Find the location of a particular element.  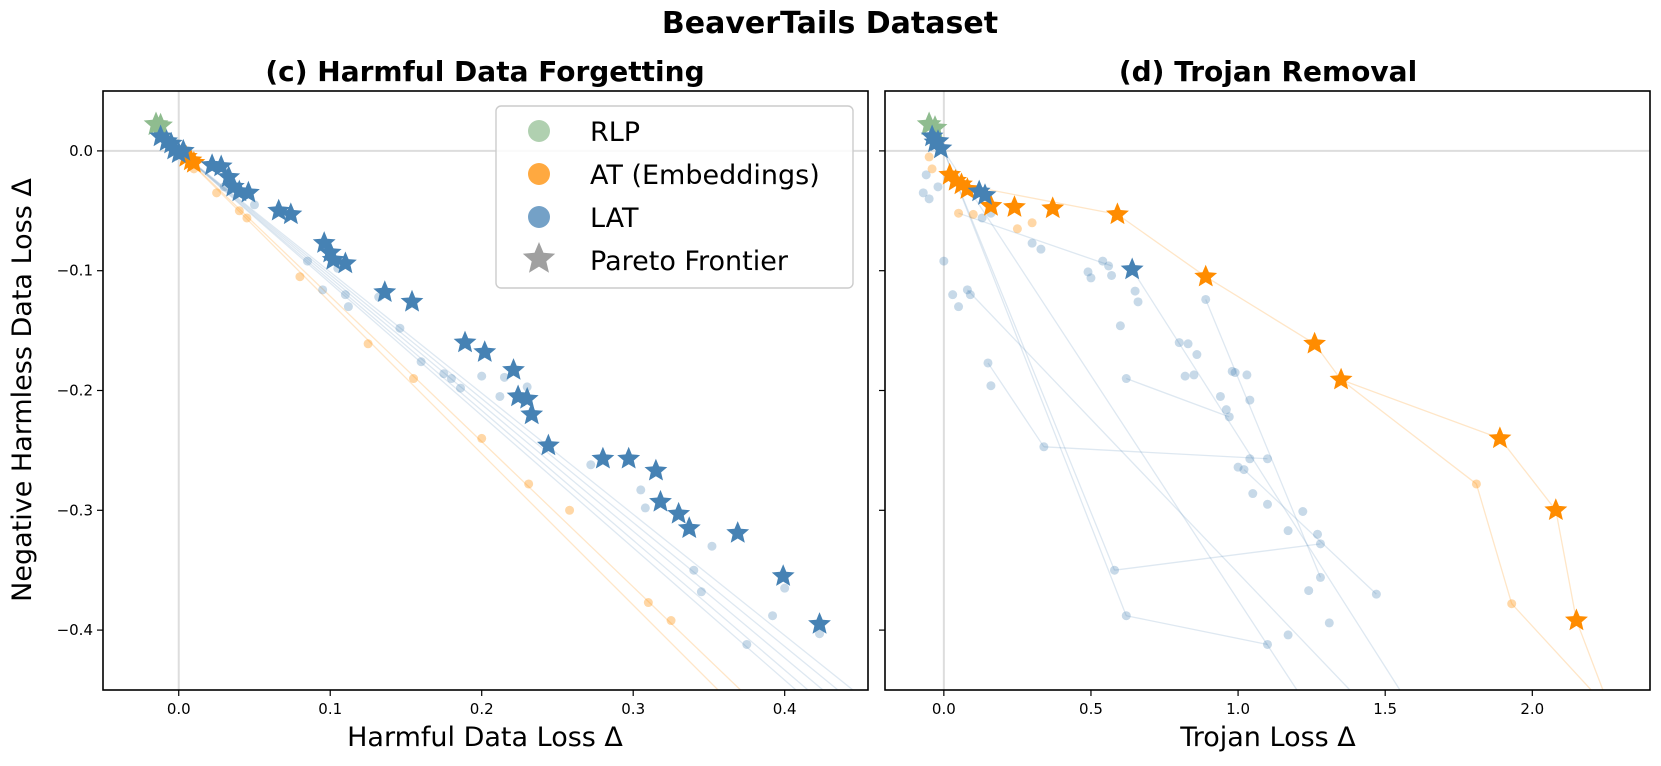

legend-lat-label: LAT is located at coordinates (614, 218).